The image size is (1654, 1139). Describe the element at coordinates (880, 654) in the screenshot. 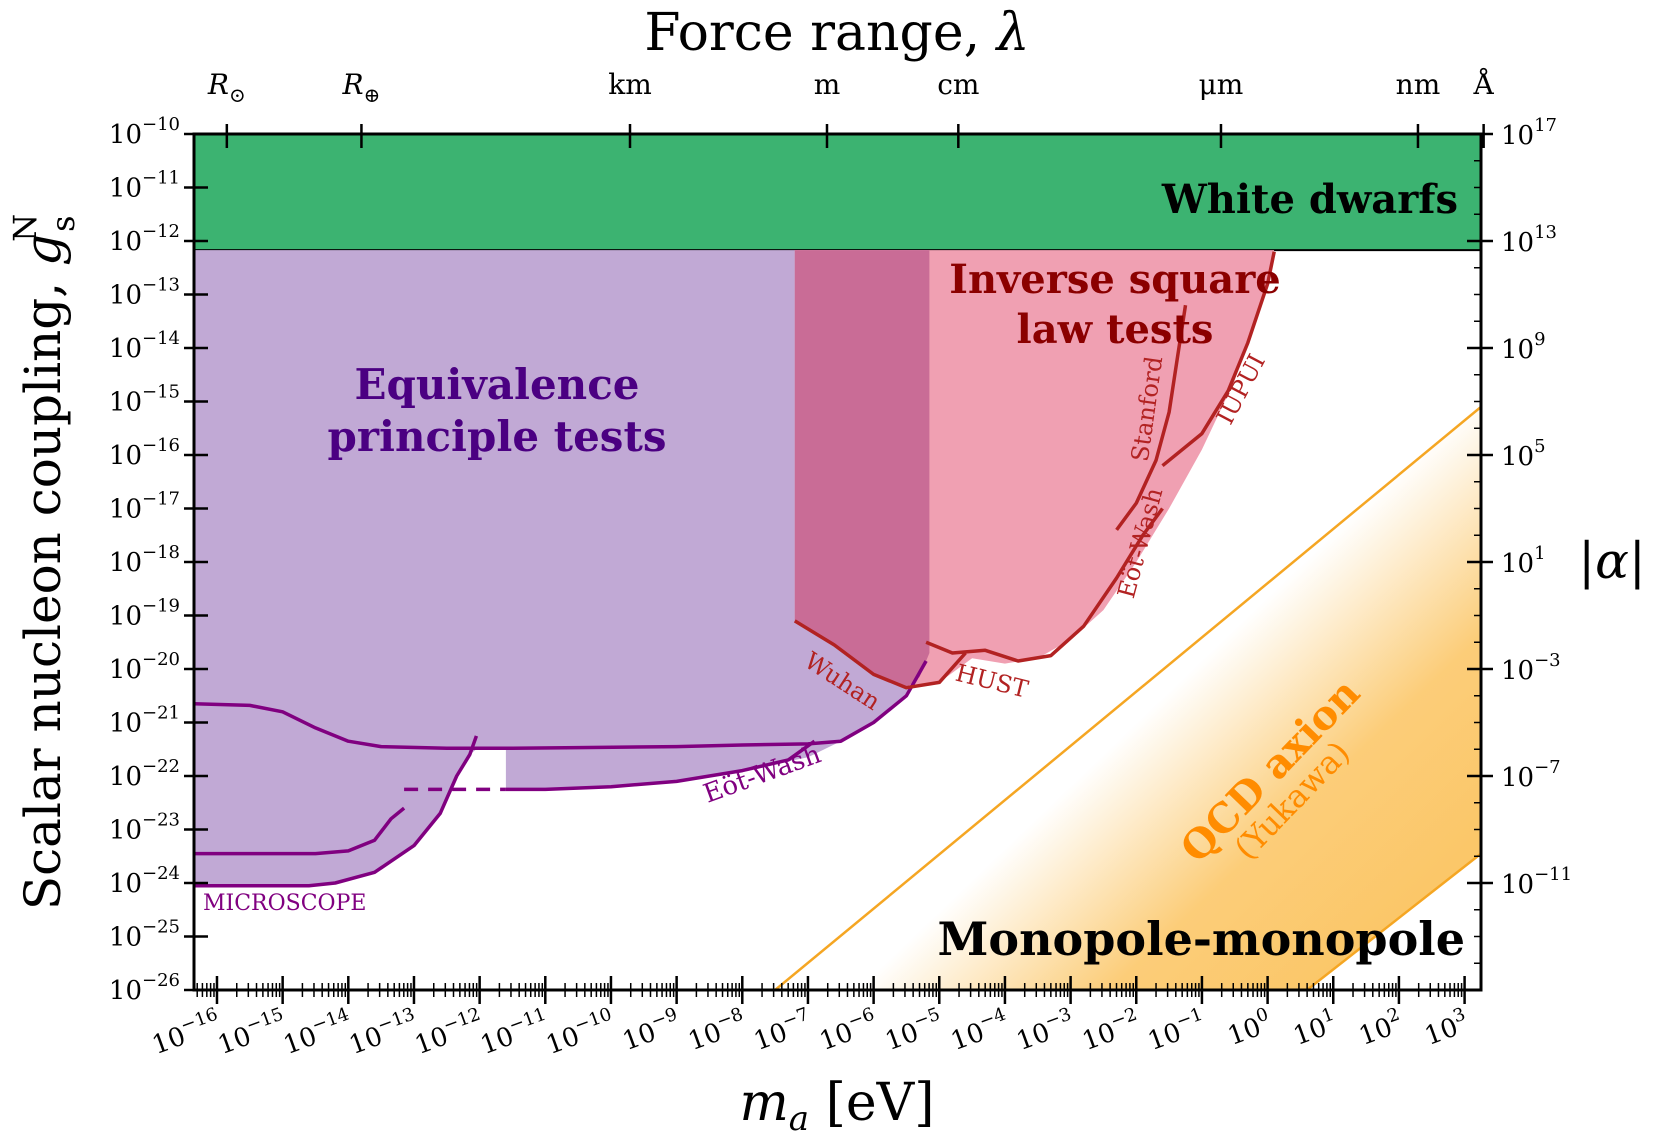

I see `curve-wuhan` at that location.